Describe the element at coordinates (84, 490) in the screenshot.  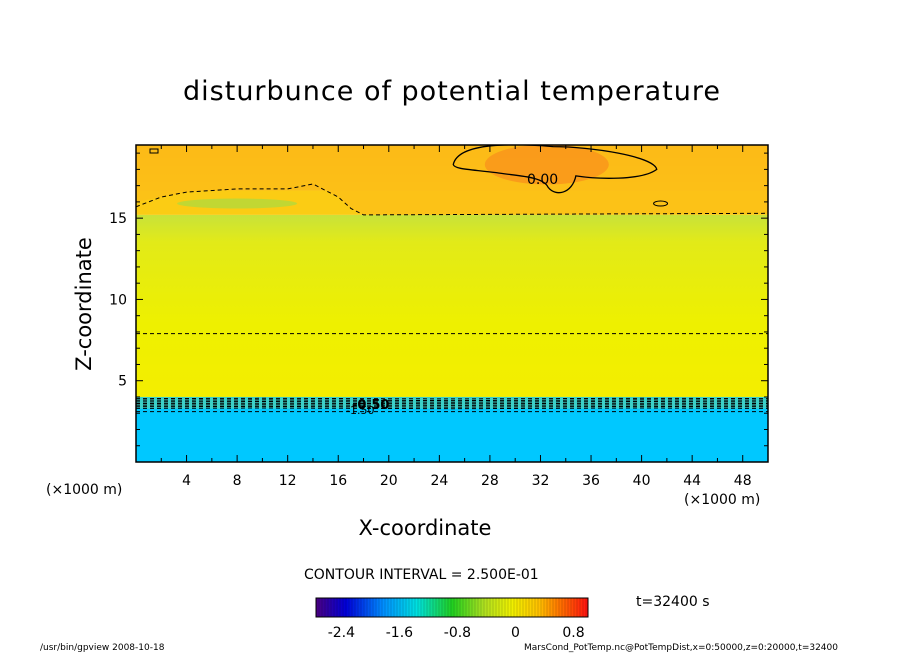
I see `x-unit-left: (×1000 m)` at that location.